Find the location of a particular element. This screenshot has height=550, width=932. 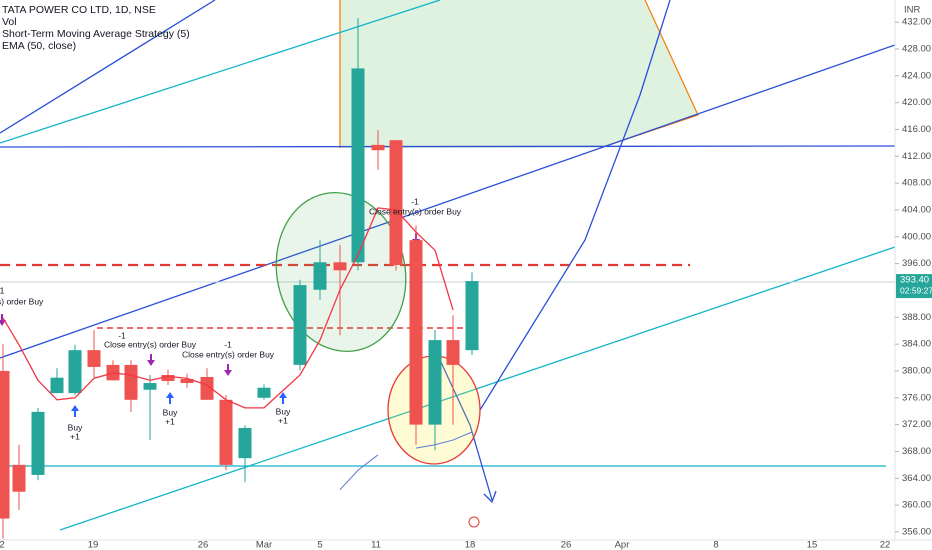

y-tick-label: 412.00 is located at coordinates (916, 156).